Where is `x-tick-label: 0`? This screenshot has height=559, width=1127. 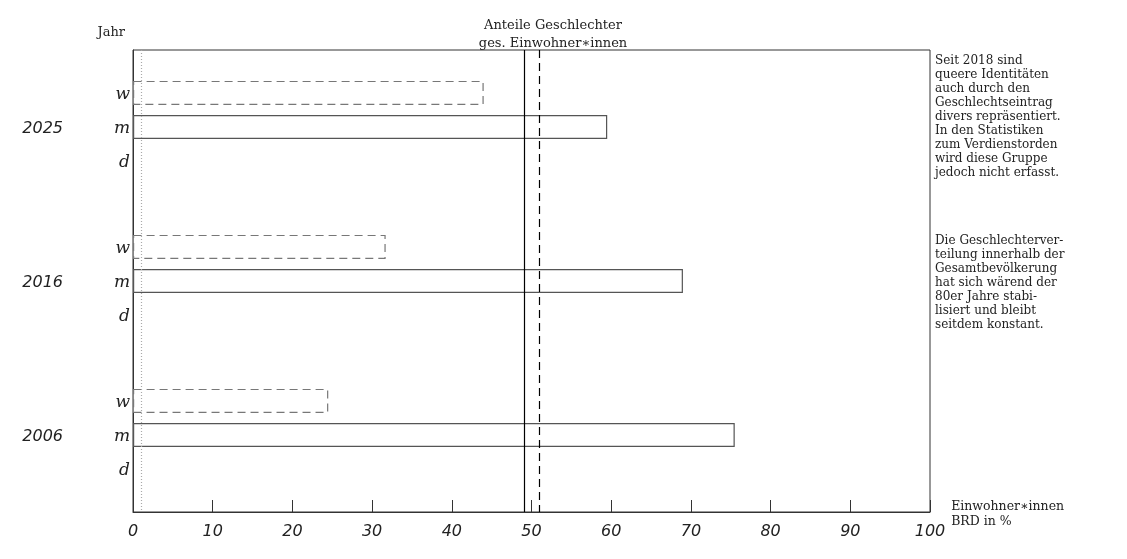
x-tick-label: 0 is located at coordinates (133, 530).